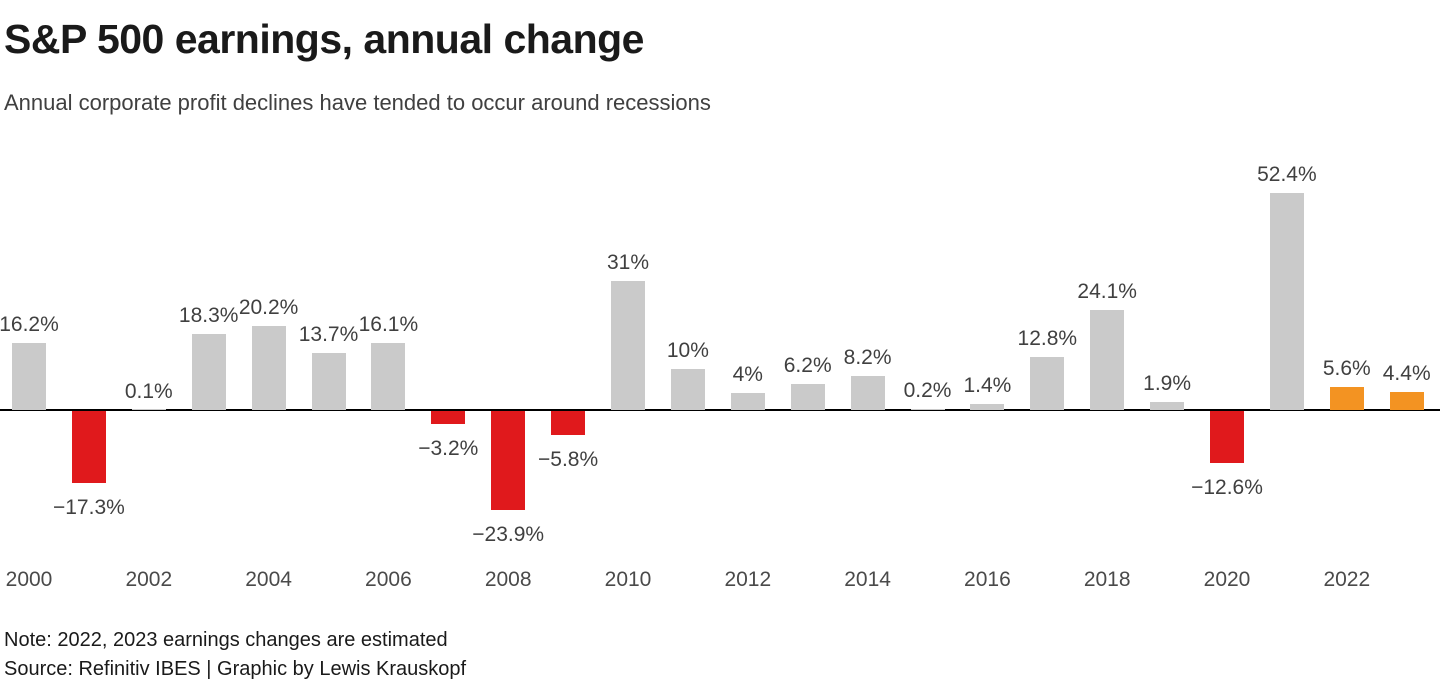  I want to click on bar-value-label-2012: 4%, so click(747, 375).